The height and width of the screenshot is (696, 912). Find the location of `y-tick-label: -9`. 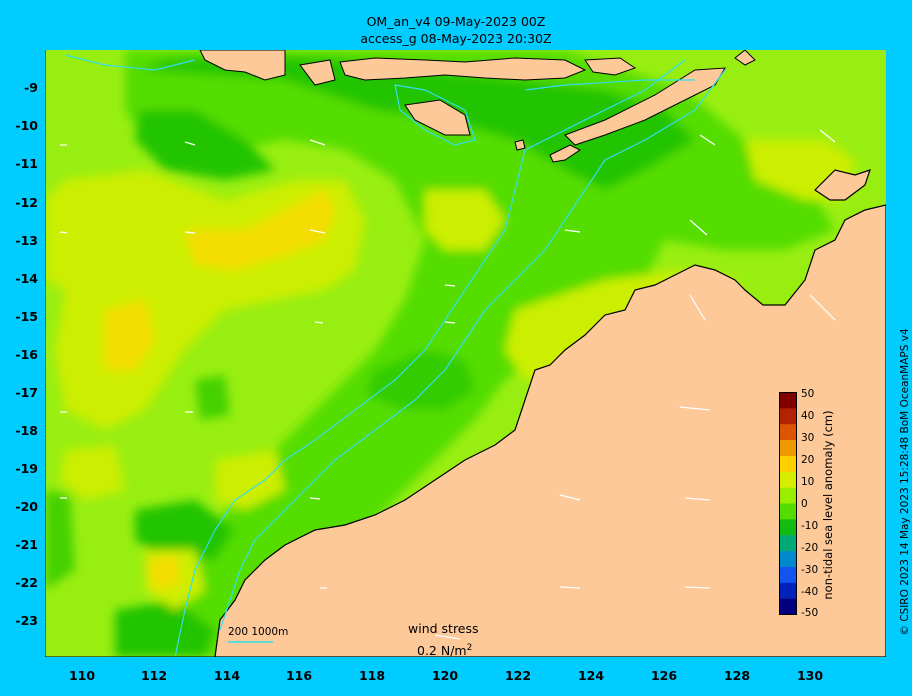

y-tick-label: -9 is located at coordinates (31, 87).